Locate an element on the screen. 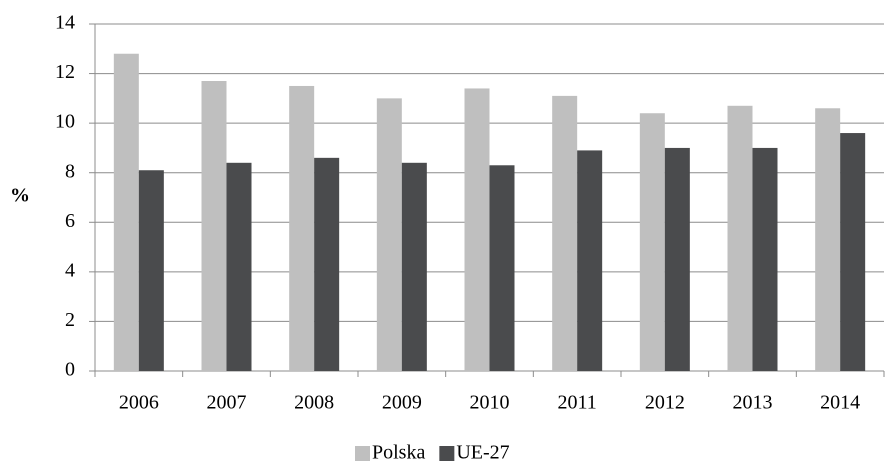 This screenshot has width=886, height=468. x-tick-label: 2013 is located at coordinates (753, 403).